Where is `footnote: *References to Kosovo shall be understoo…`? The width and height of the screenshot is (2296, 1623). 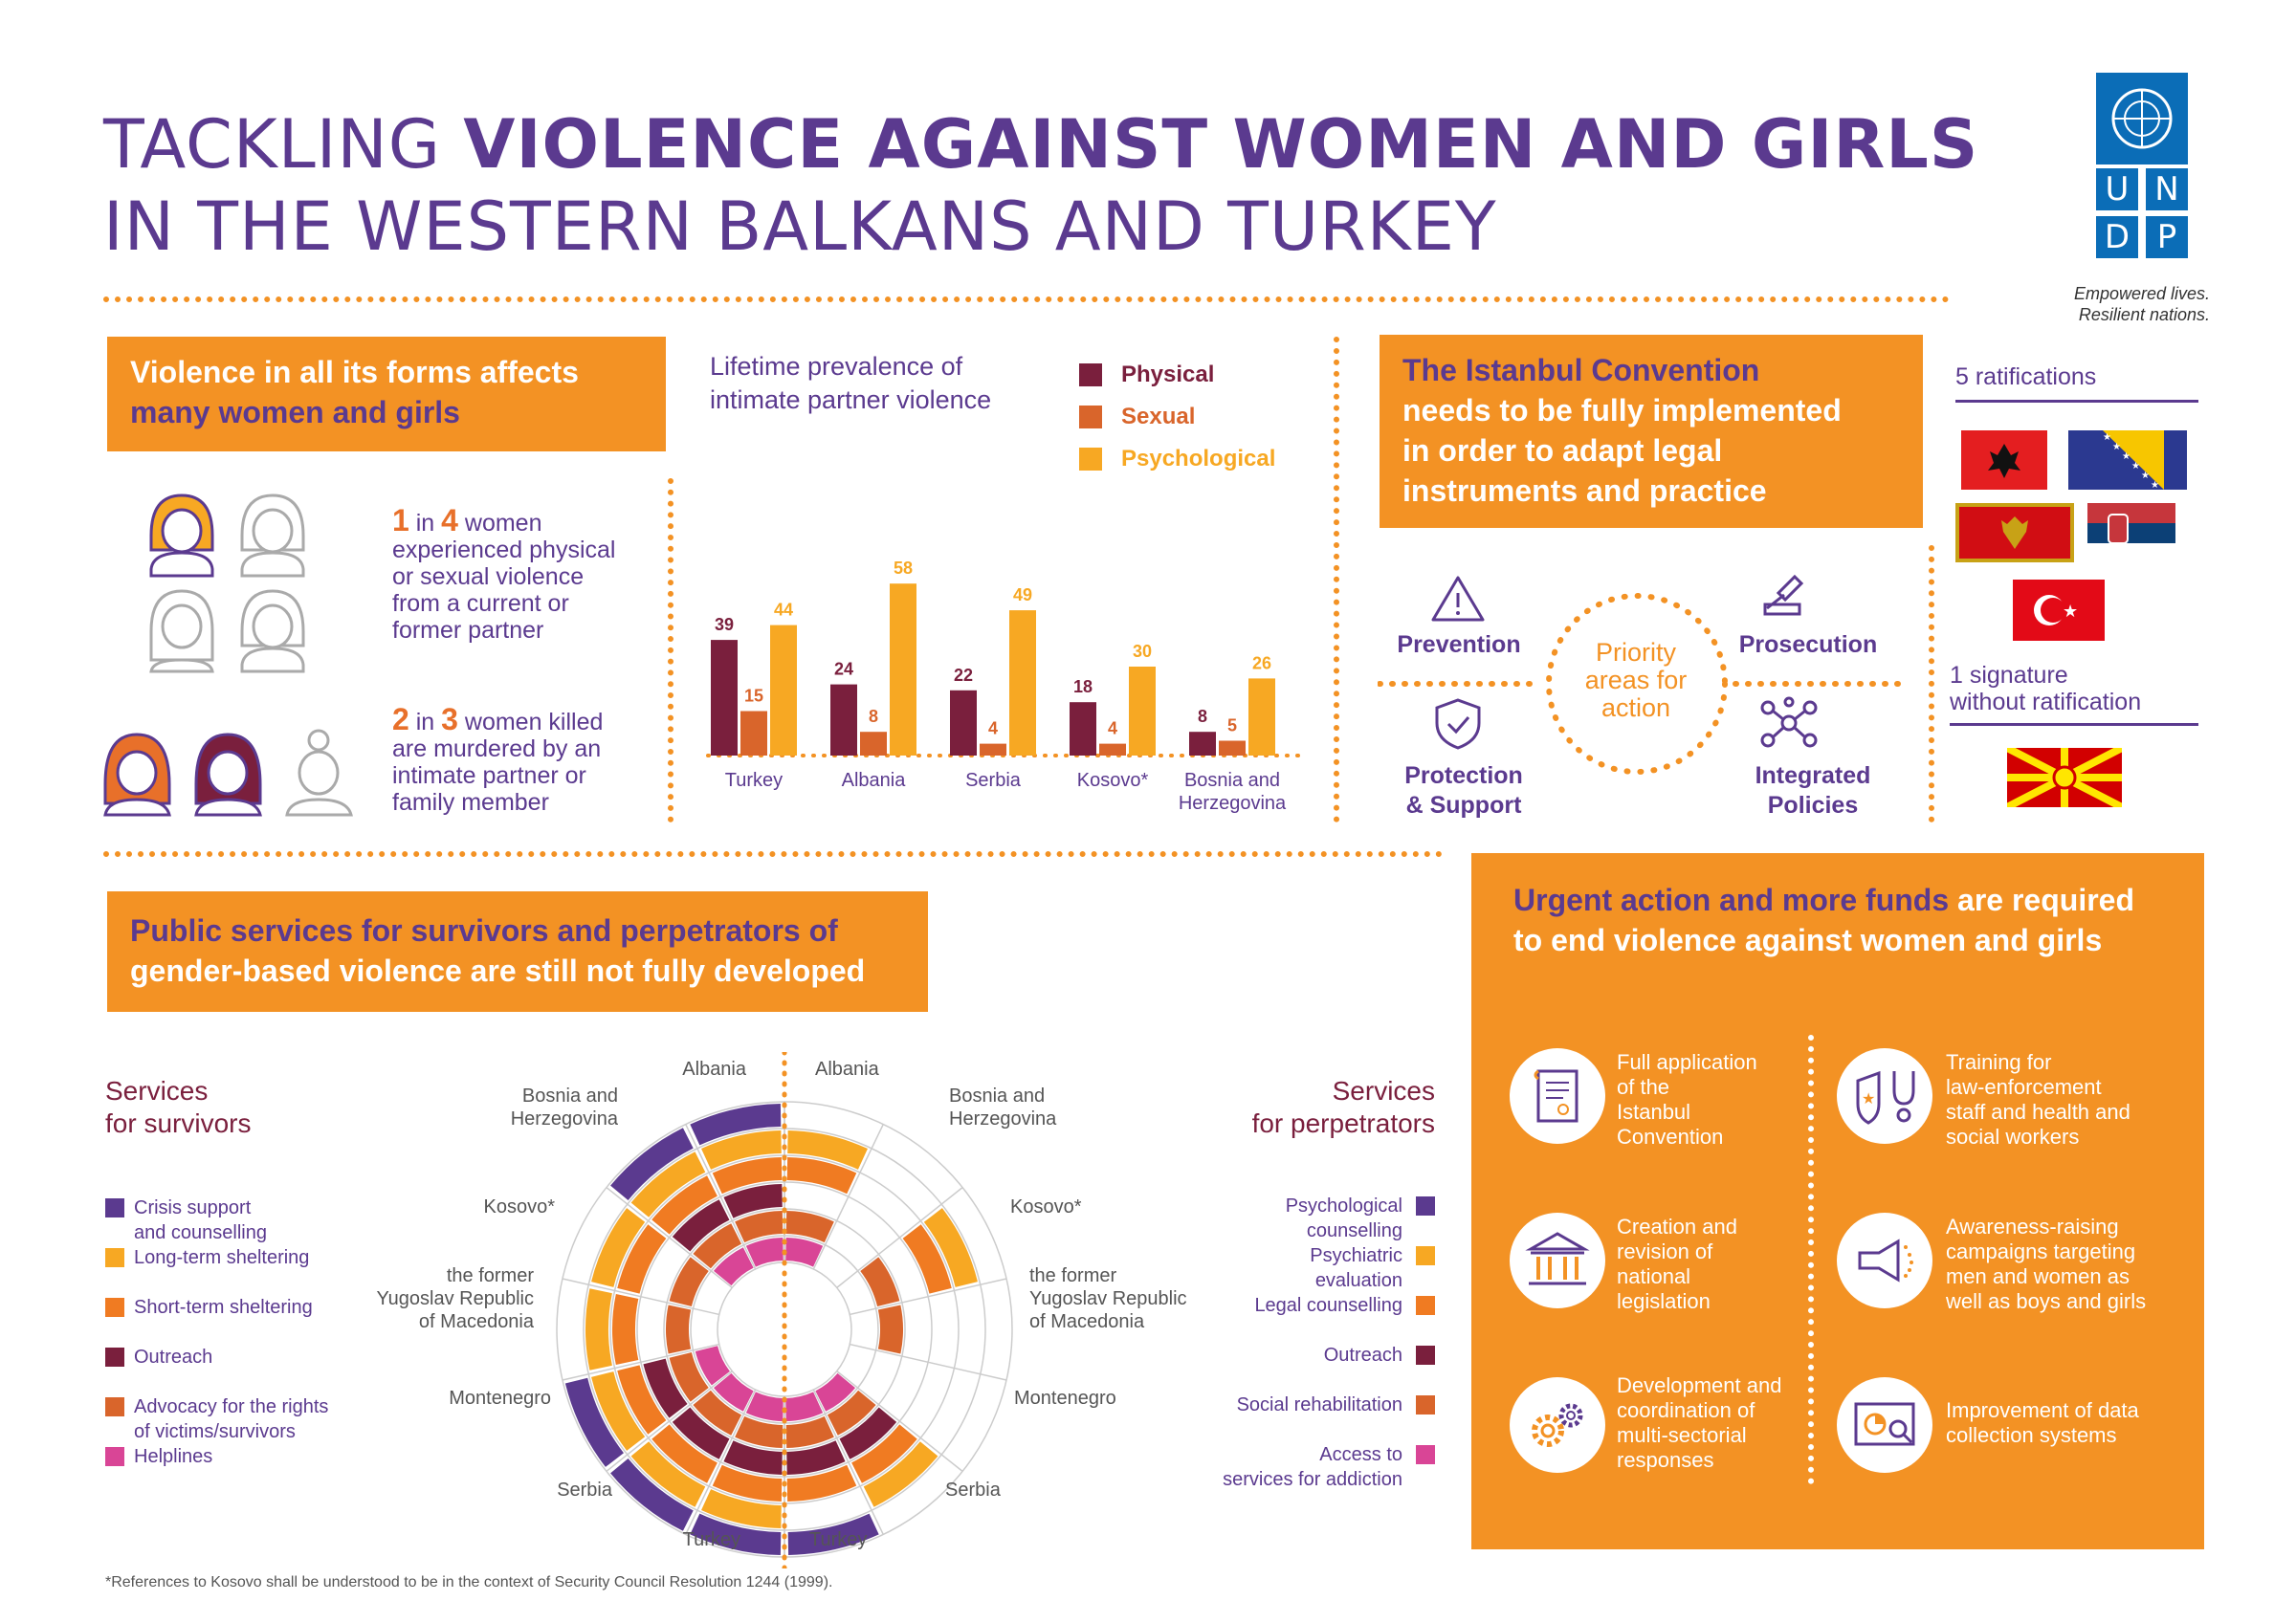 footnote: *References to Kosovo shall be understoo… is located at coordinates (469, 1582).